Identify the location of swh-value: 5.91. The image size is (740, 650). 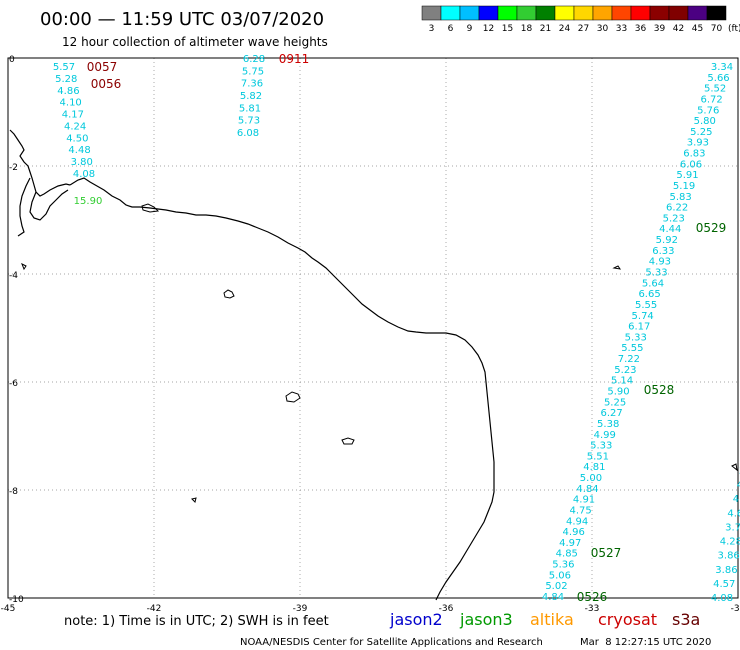
(687, 175).